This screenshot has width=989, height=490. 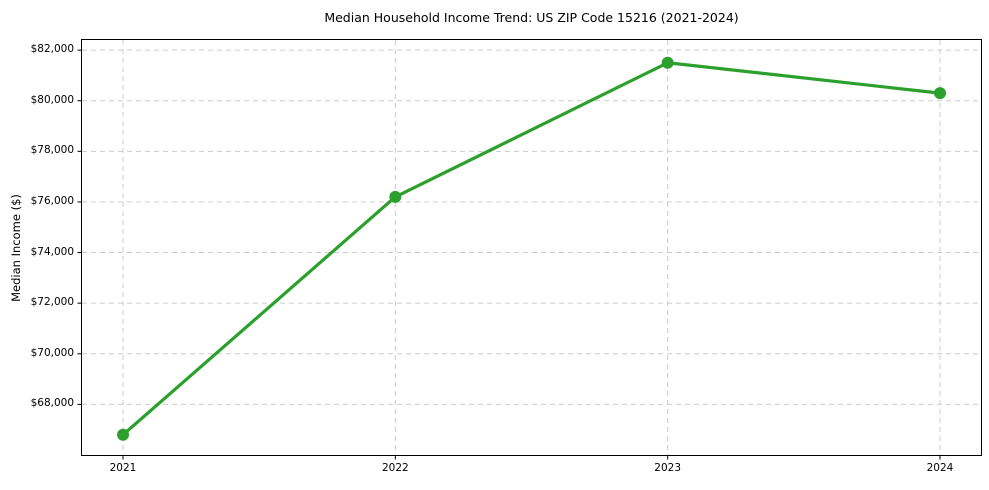 I want to click on x-tick-label: 2022, so click(x=395, y=468).